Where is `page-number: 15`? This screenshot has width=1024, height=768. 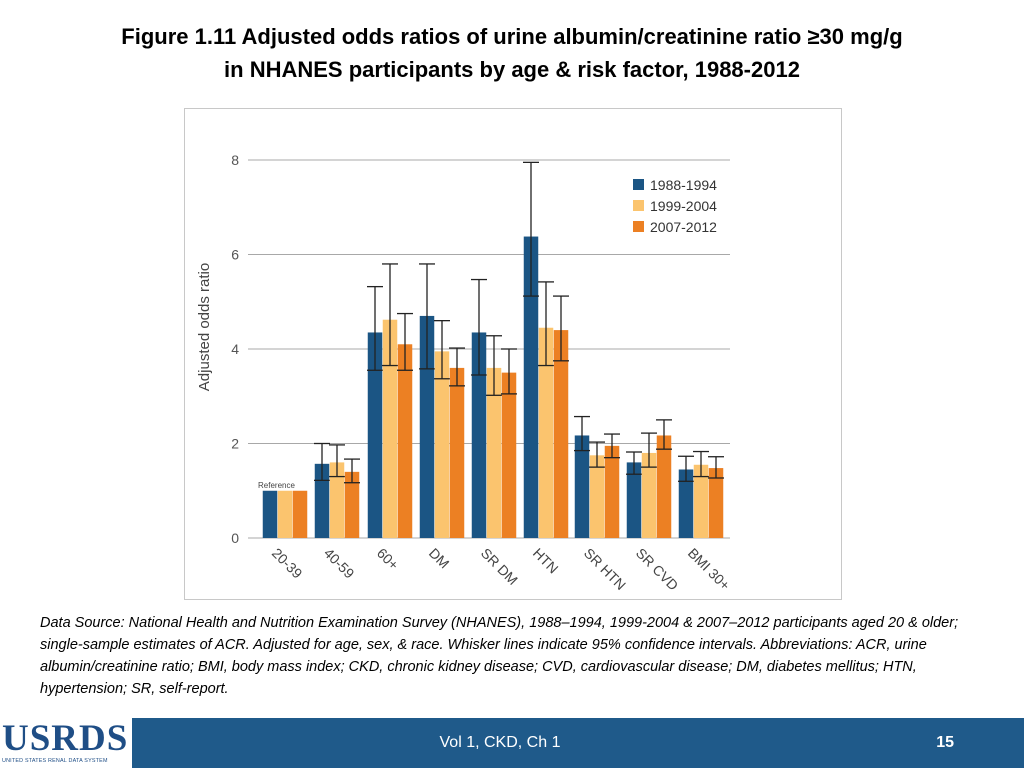
page-number: 15 is located at coordinates (945, 742).